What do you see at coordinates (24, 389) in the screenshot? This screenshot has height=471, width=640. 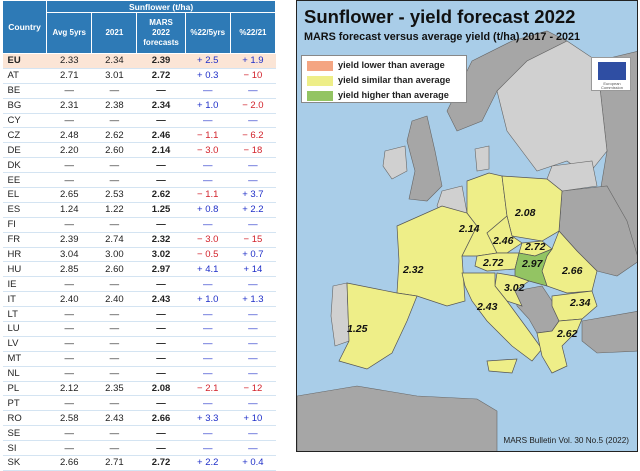 I see `country-cell: PL` at bounding box center [24, 389].